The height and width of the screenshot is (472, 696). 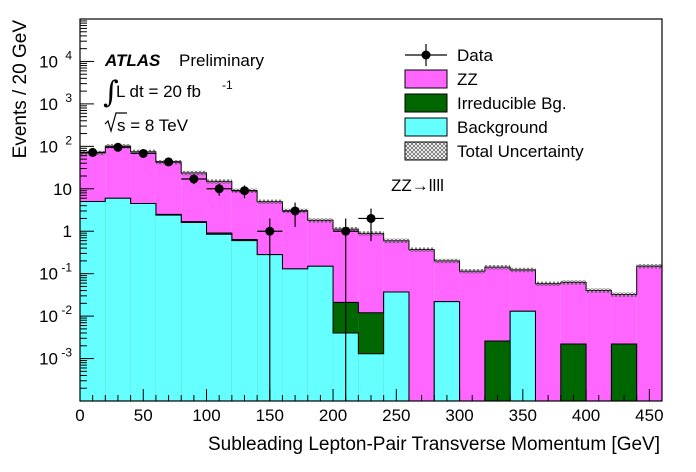 What do you see at coordinates (426, 55) in the screenshot?
I see `legend-marker-dot` at bounding box center [426, 55].